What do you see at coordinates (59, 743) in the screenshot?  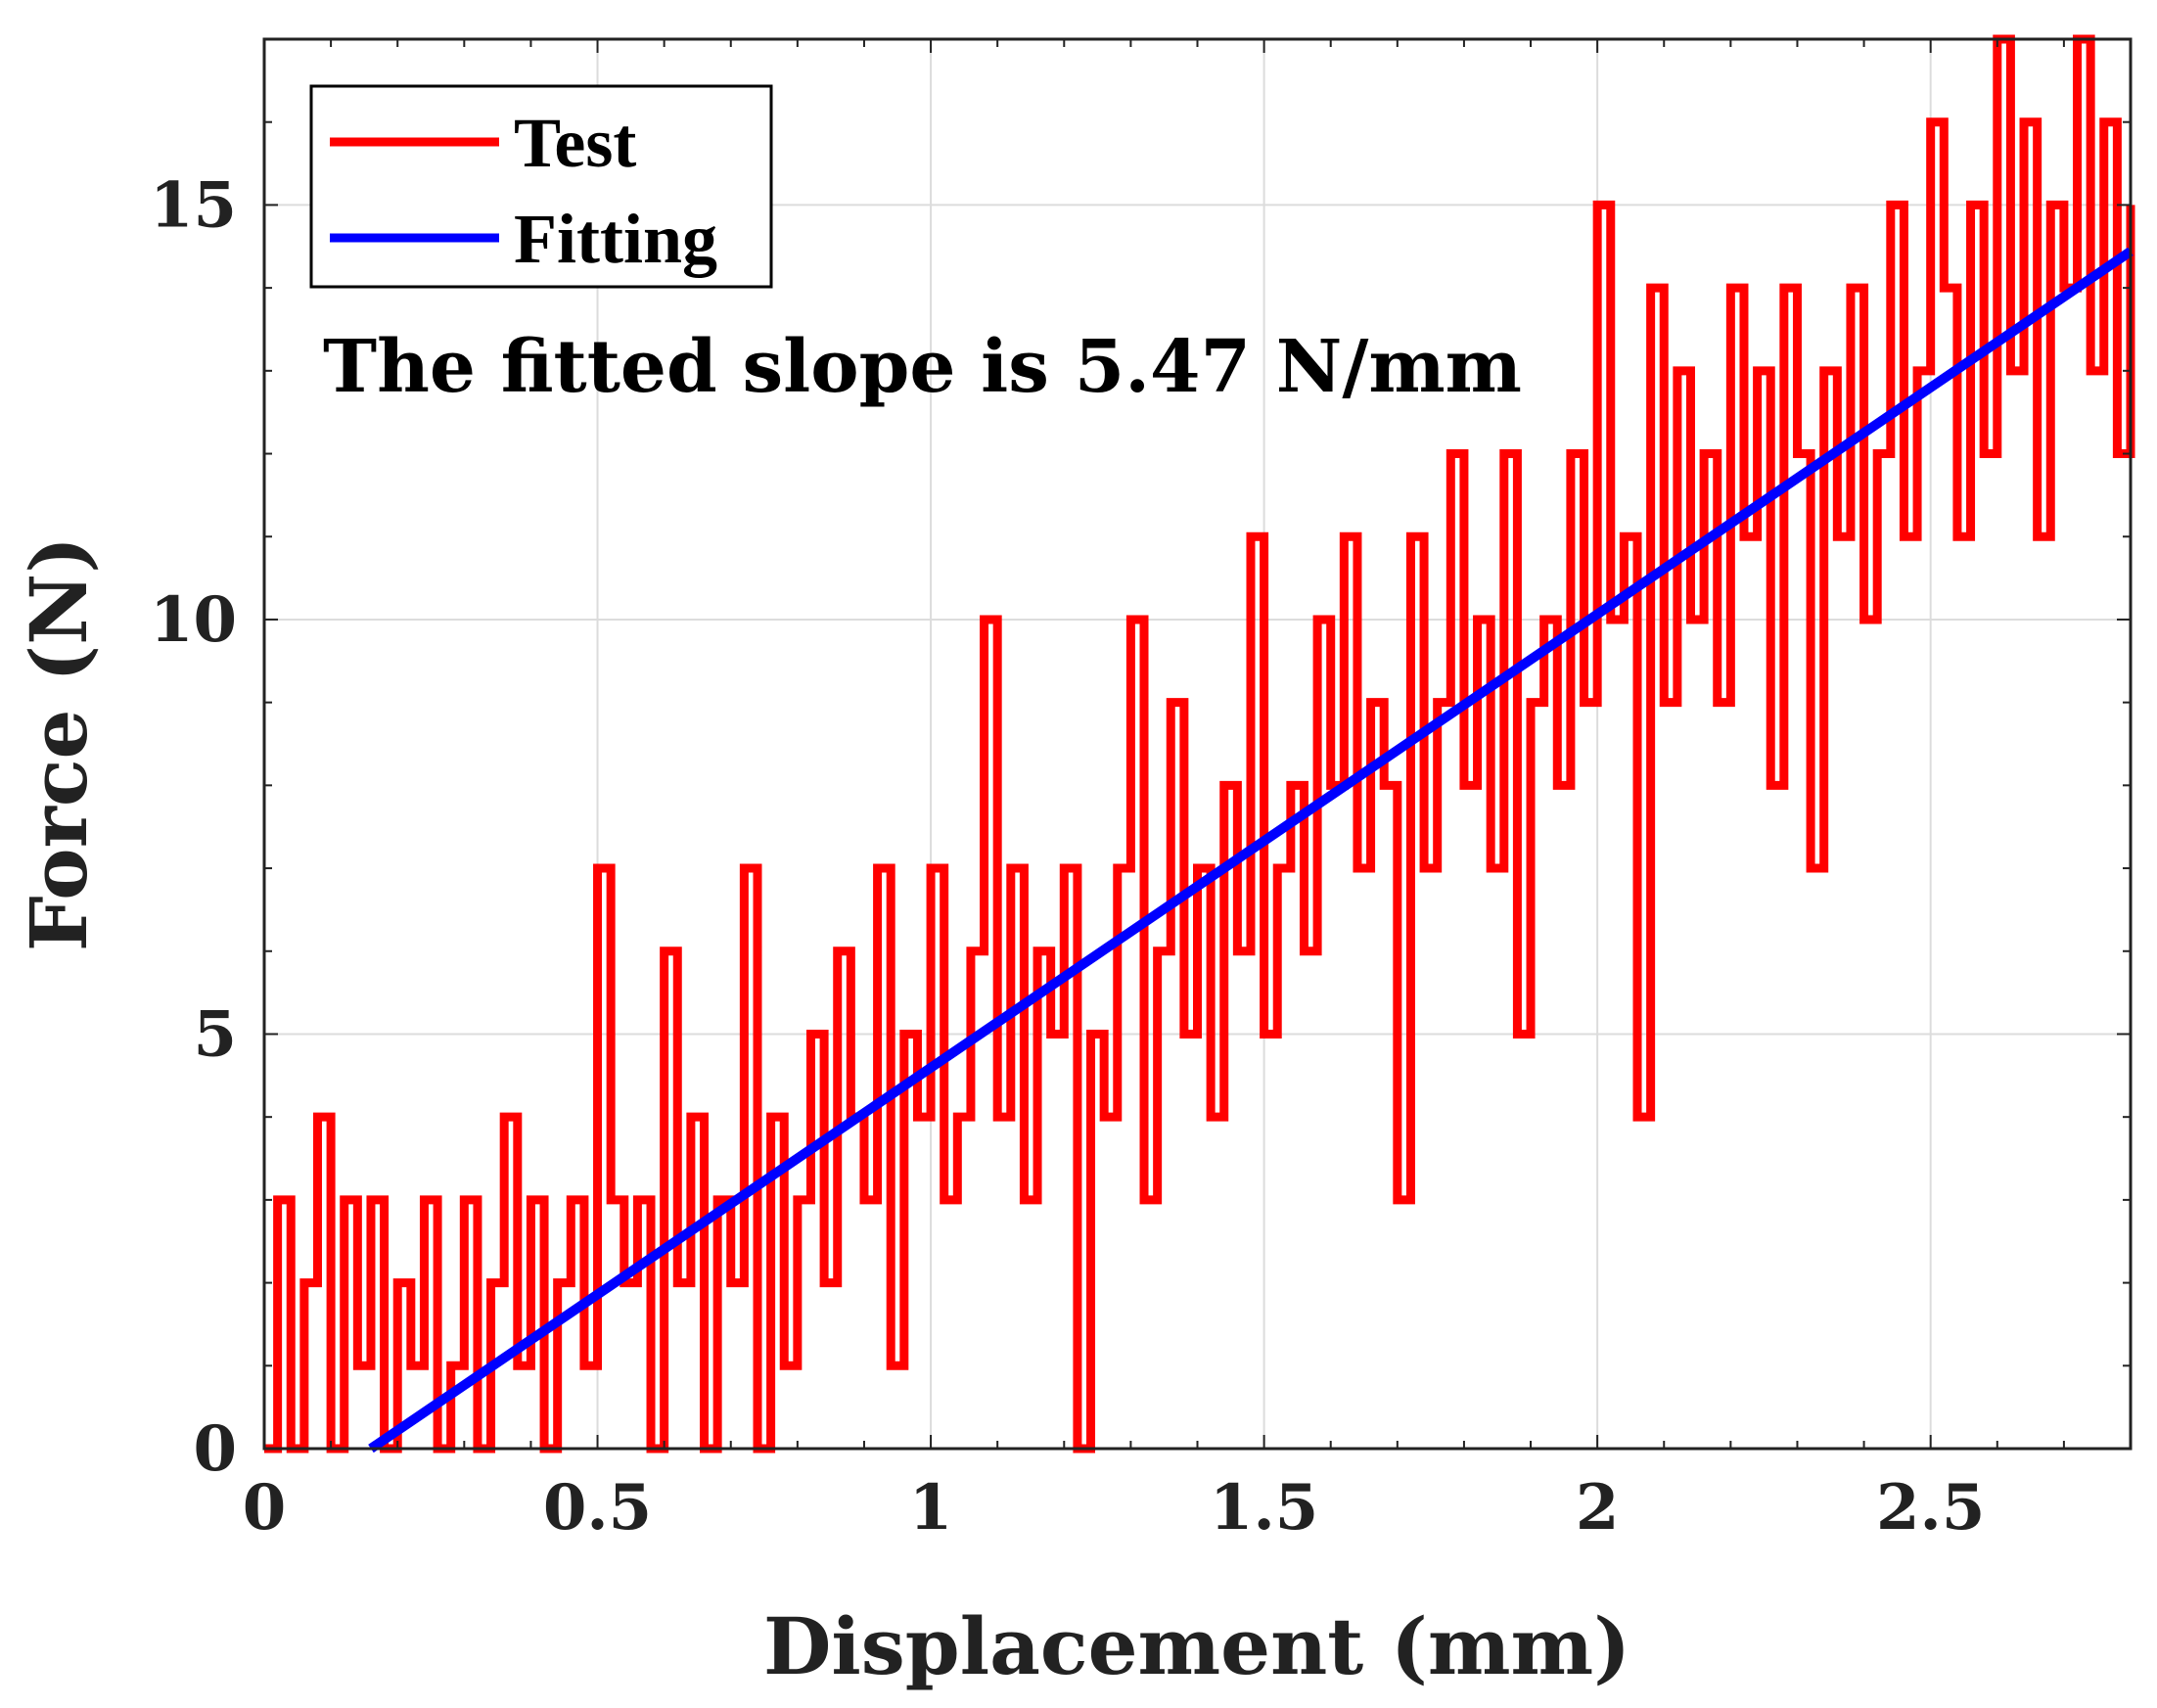 I see `y-axis-label: Force (N)` at bounding box center [59, 743].